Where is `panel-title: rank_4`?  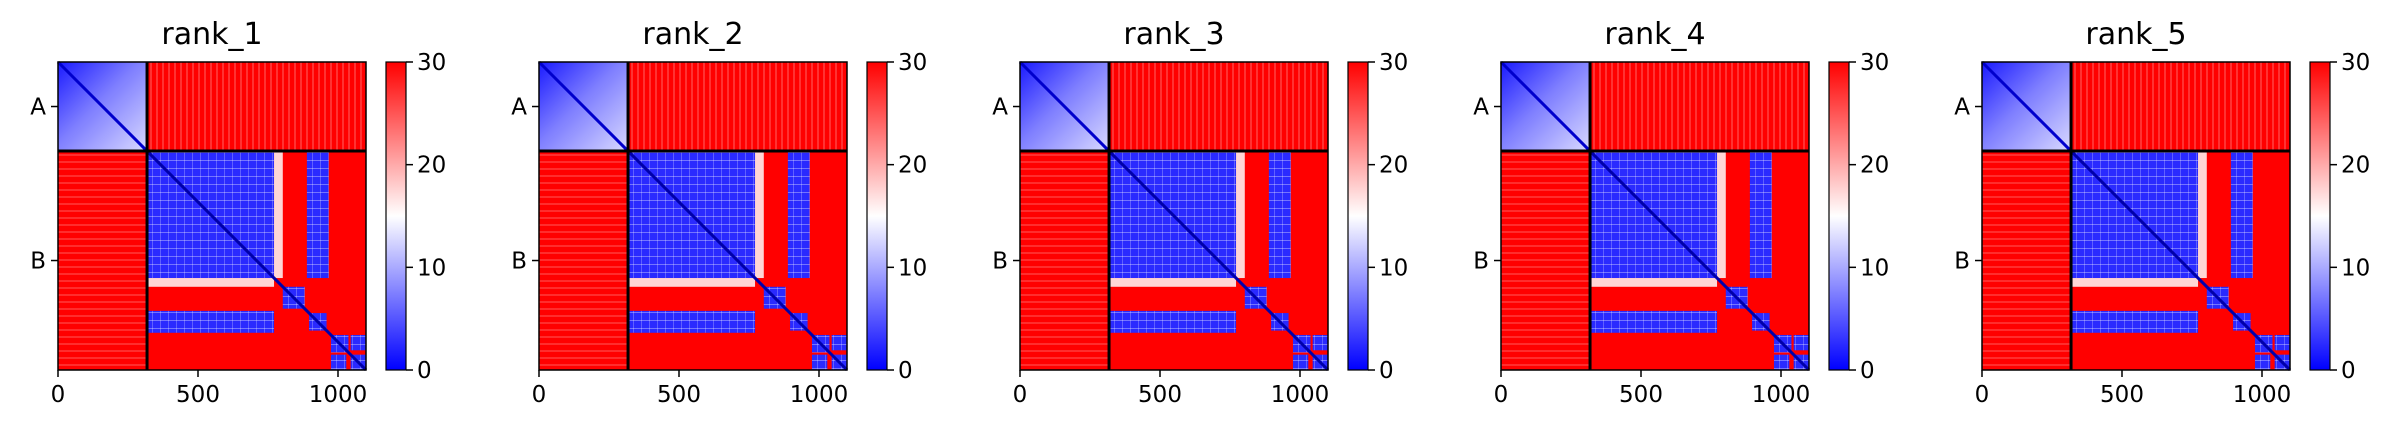 panel-title: rank_4 is located at coordinates (1654, 34).